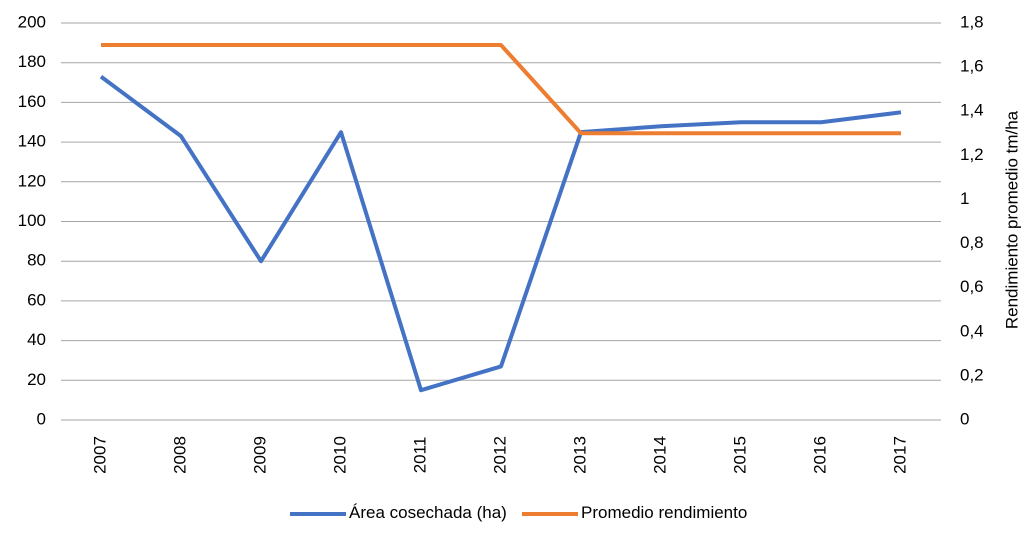  Describe the element at coordinates (972, 21) in the screenshot. I see `y2-tick-label: 1,8` at that location.